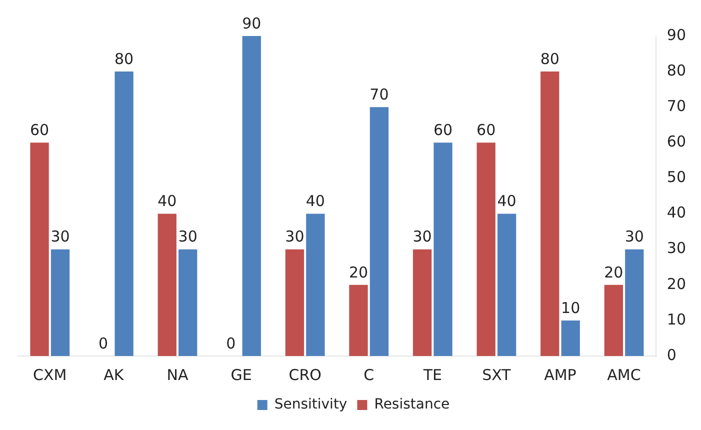 The width and height of the screenshot is (701, 430). I want to click on x-tick-label: AK, so click(114, 375).